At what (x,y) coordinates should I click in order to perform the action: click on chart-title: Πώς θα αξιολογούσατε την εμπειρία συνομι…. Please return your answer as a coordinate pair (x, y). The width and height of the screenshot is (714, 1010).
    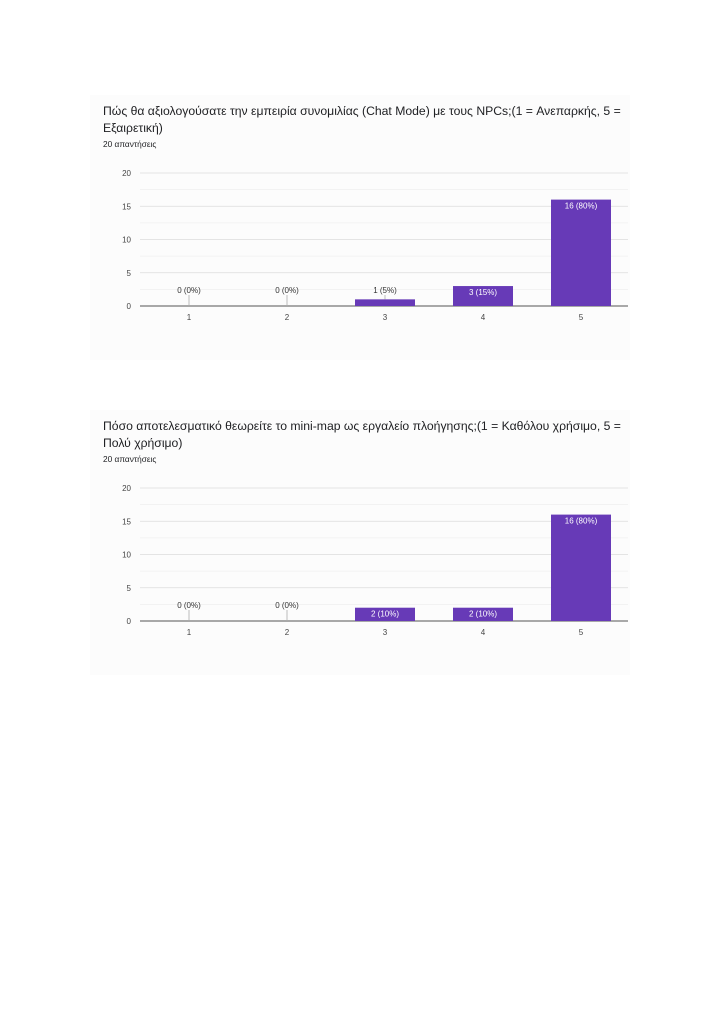
    Looking at the image, I should click on (362, 119).